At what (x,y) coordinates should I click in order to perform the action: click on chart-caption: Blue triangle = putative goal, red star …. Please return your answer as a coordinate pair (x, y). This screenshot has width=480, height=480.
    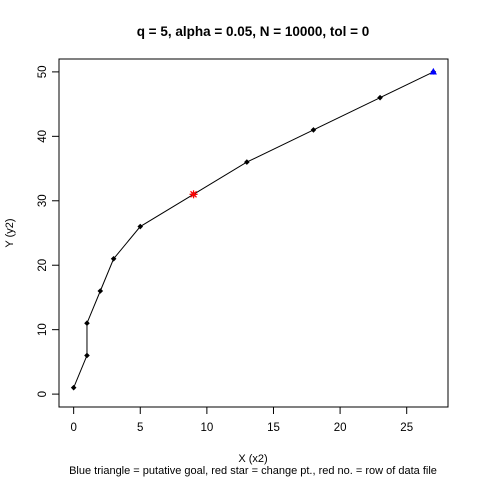
    Looking at the image, I should click on (253, 471).